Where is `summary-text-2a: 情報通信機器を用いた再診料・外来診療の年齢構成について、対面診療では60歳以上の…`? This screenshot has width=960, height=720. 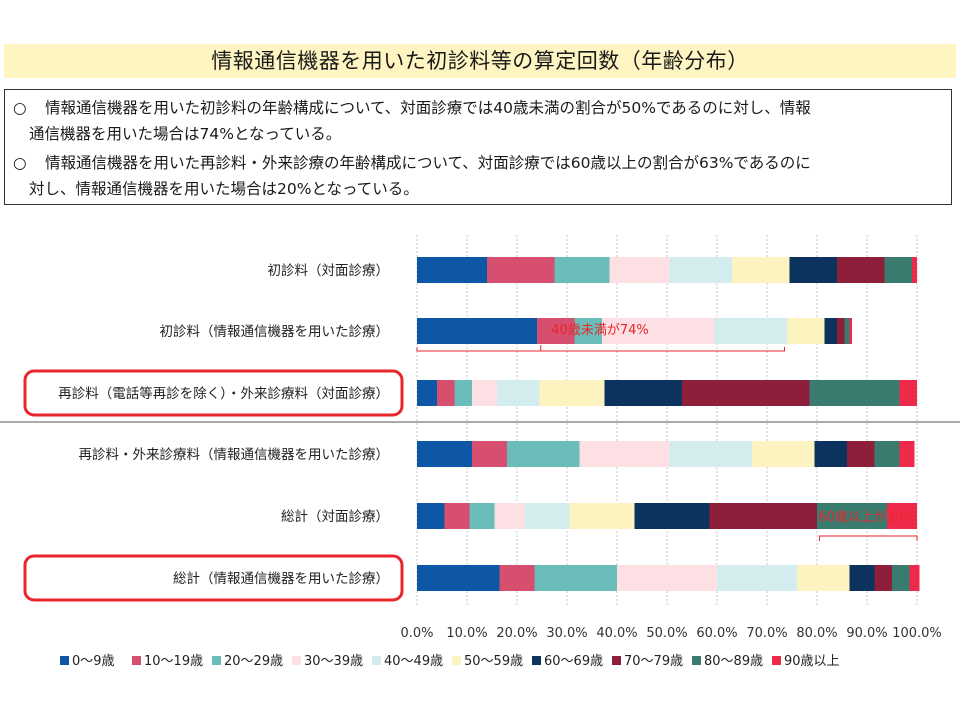 summary-text-2a: 情報通信機器を用いた再診料・外来診療の年齢構成について、対面診療では60歳以上の… is located at coordinates (428, 163).